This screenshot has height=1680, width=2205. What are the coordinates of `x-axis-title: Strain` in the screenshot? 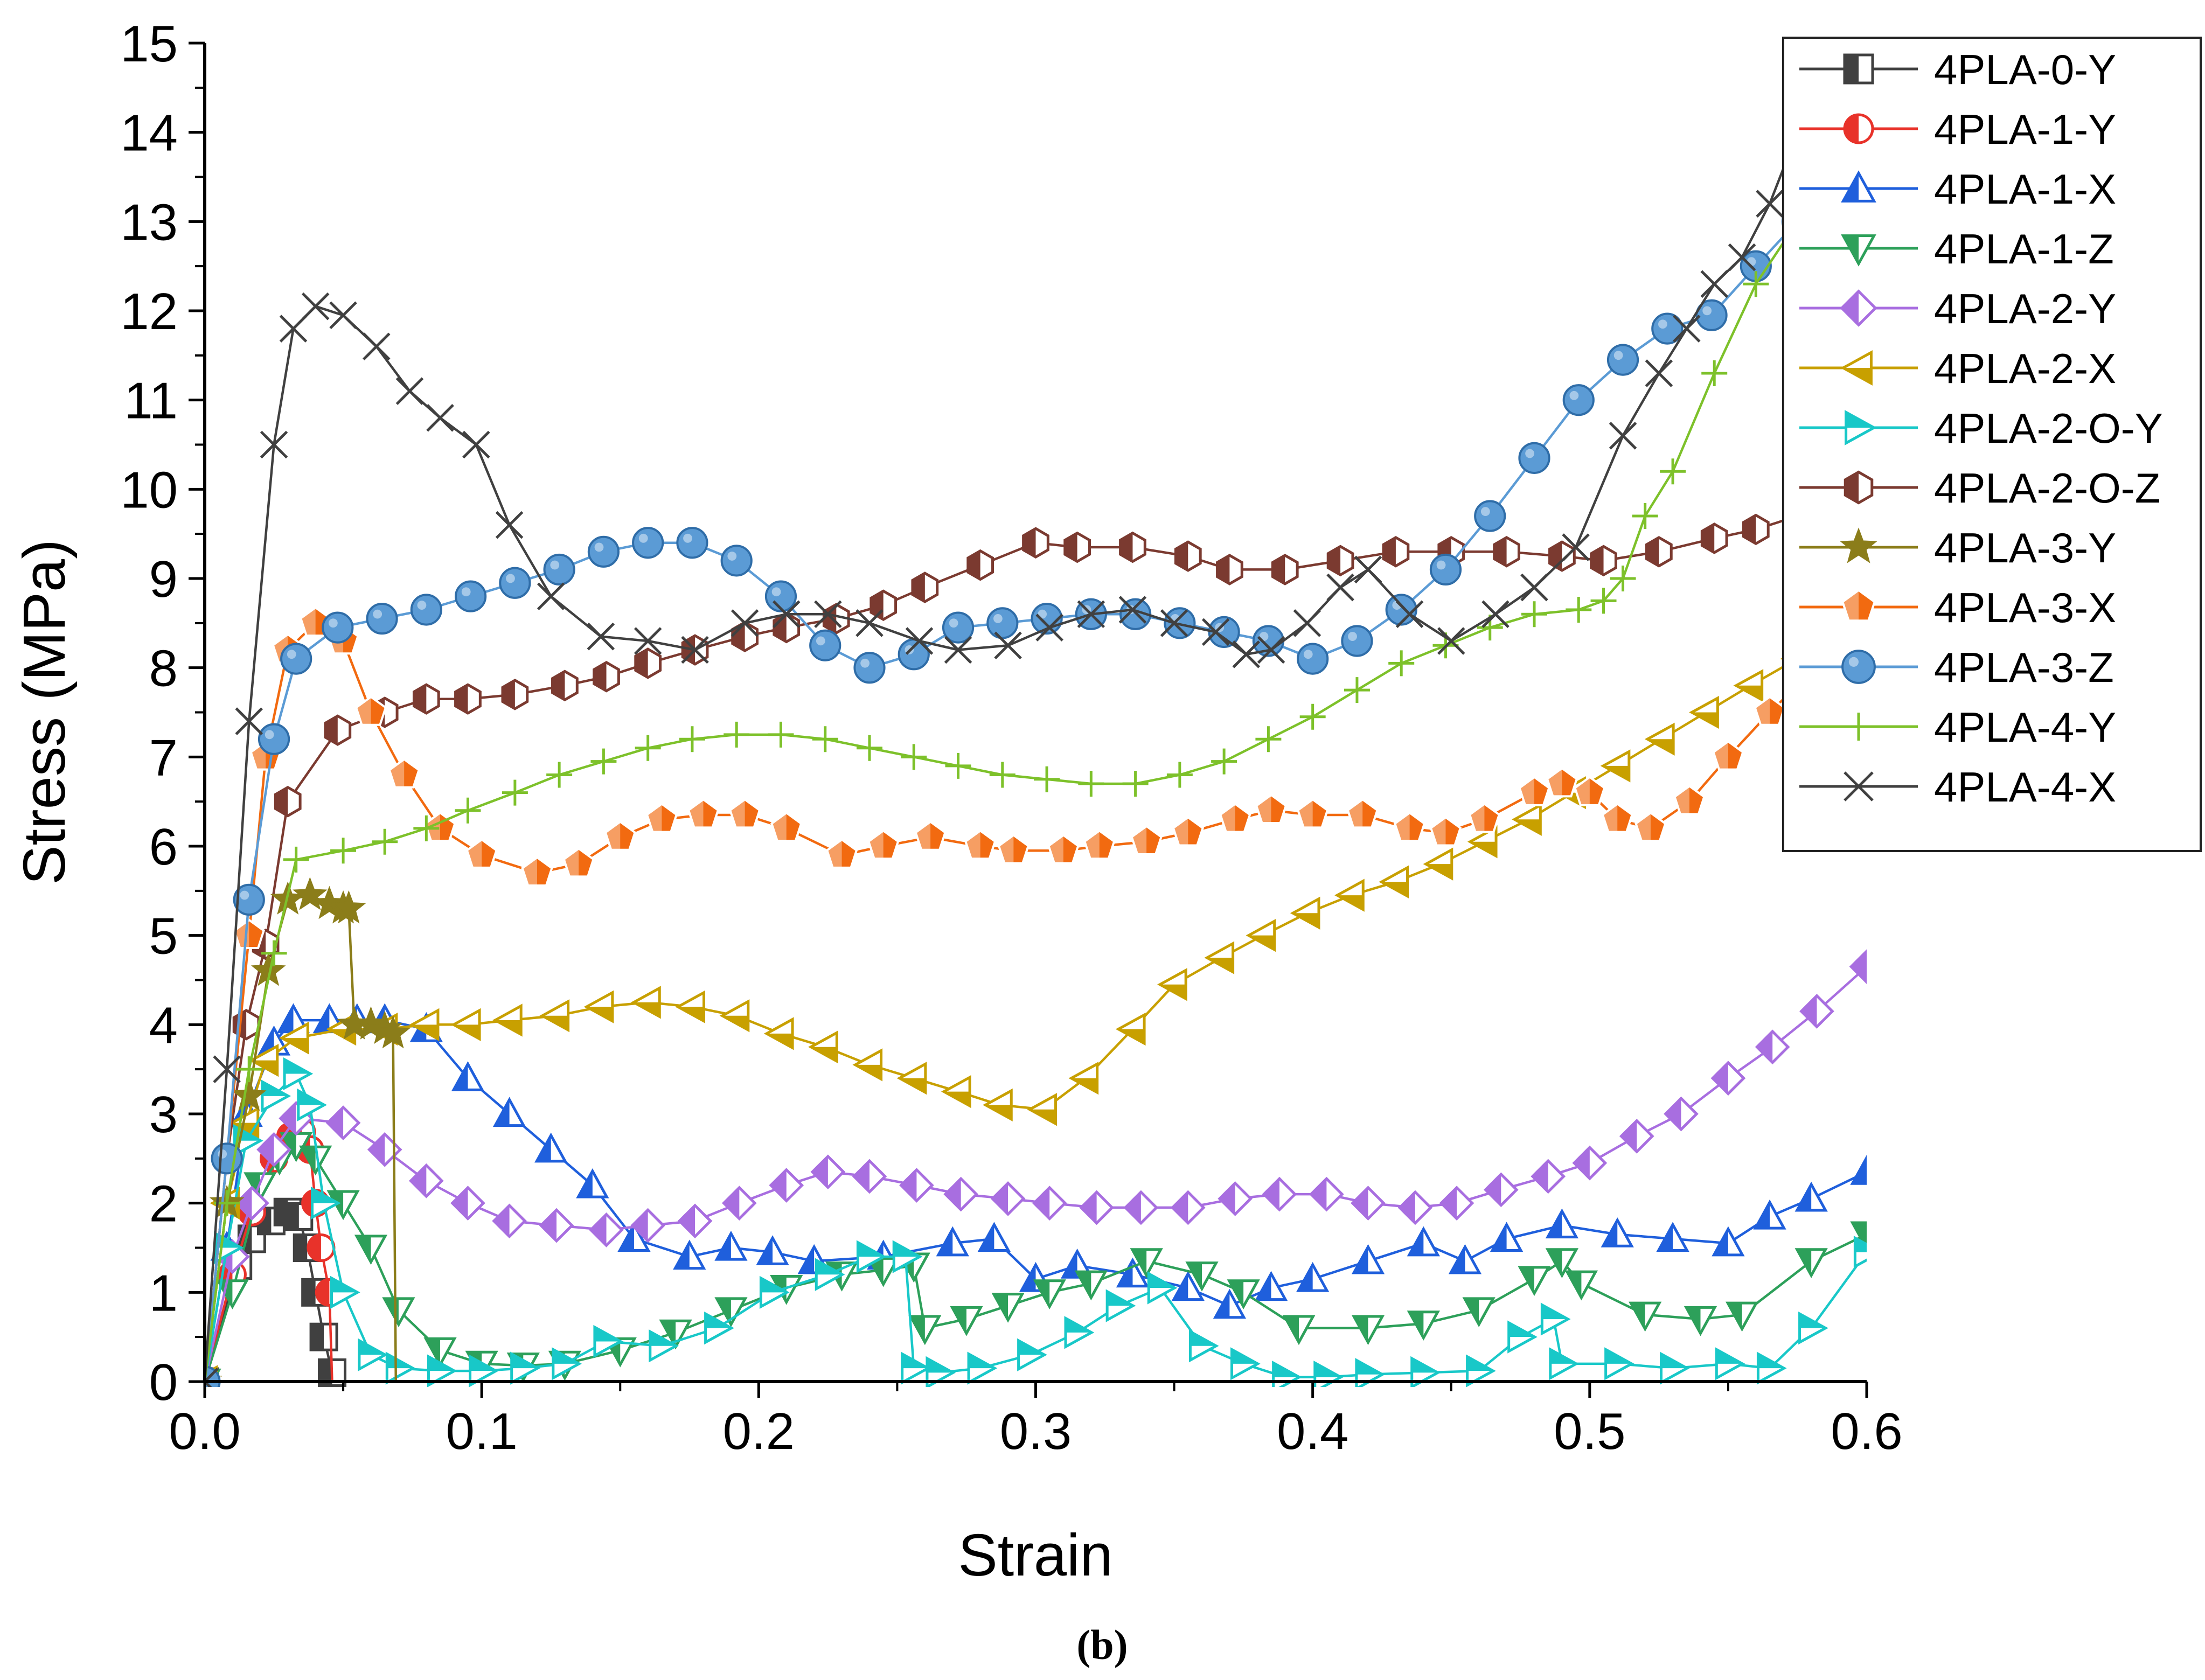 It's located at (1035, 1555).